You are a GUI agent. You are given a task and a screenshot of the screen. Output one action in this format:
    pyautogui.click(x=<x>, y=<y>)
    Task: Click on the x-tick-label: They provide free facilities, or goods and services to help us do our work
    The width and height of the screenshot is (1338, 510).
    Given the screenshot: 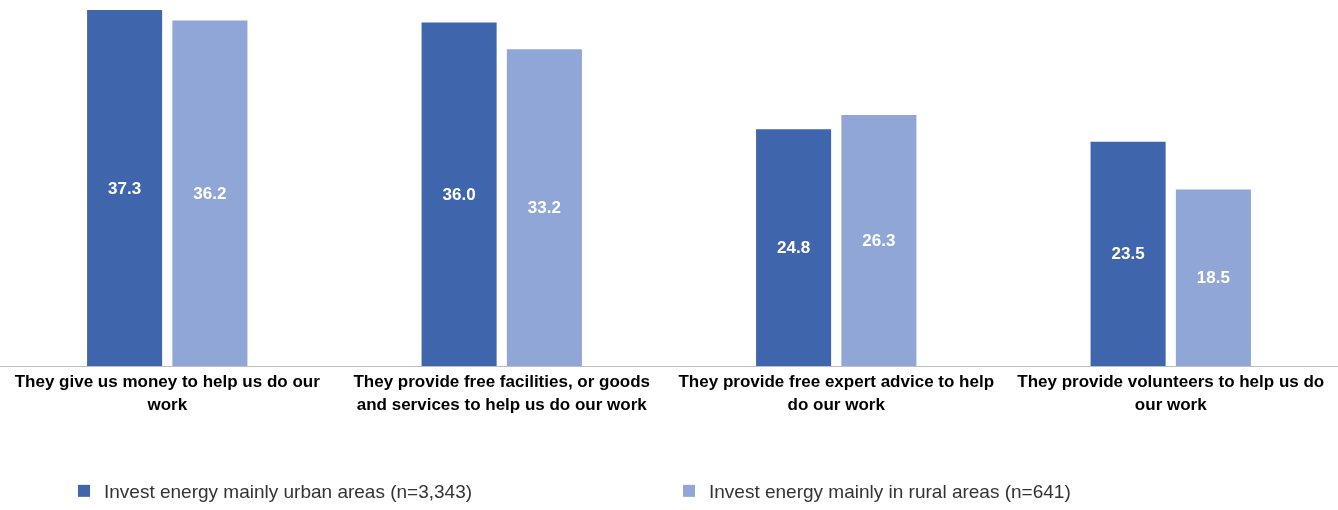 What is the action you would take?
    pyautogui.click(x=502, y=393)
    